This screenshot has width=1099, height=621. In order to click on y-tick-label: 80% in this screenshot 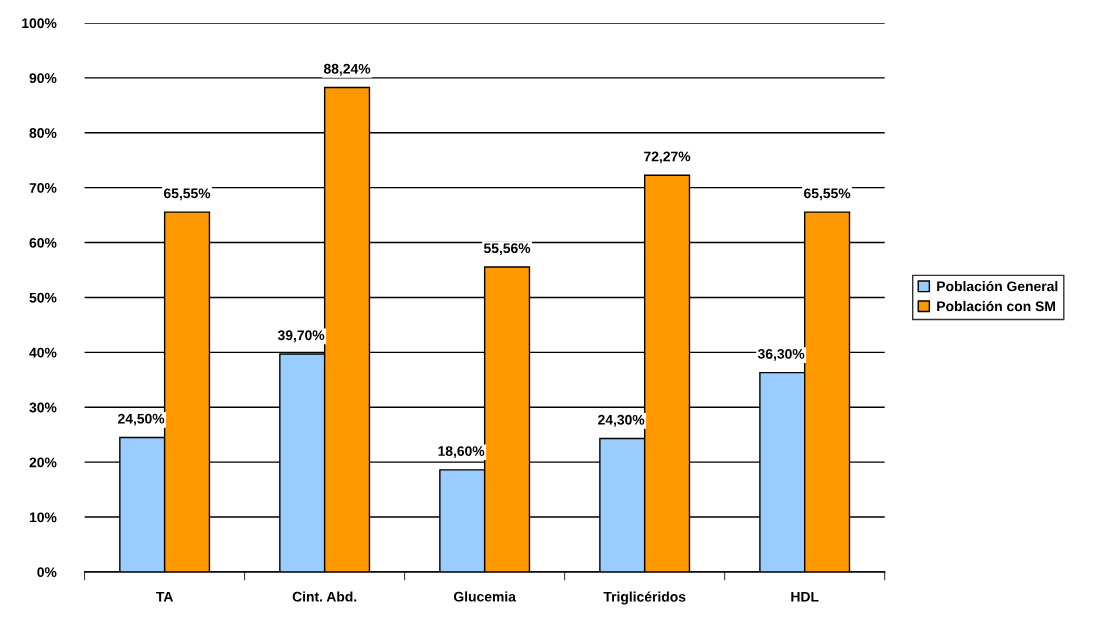, I will do `click(43, 133)`.